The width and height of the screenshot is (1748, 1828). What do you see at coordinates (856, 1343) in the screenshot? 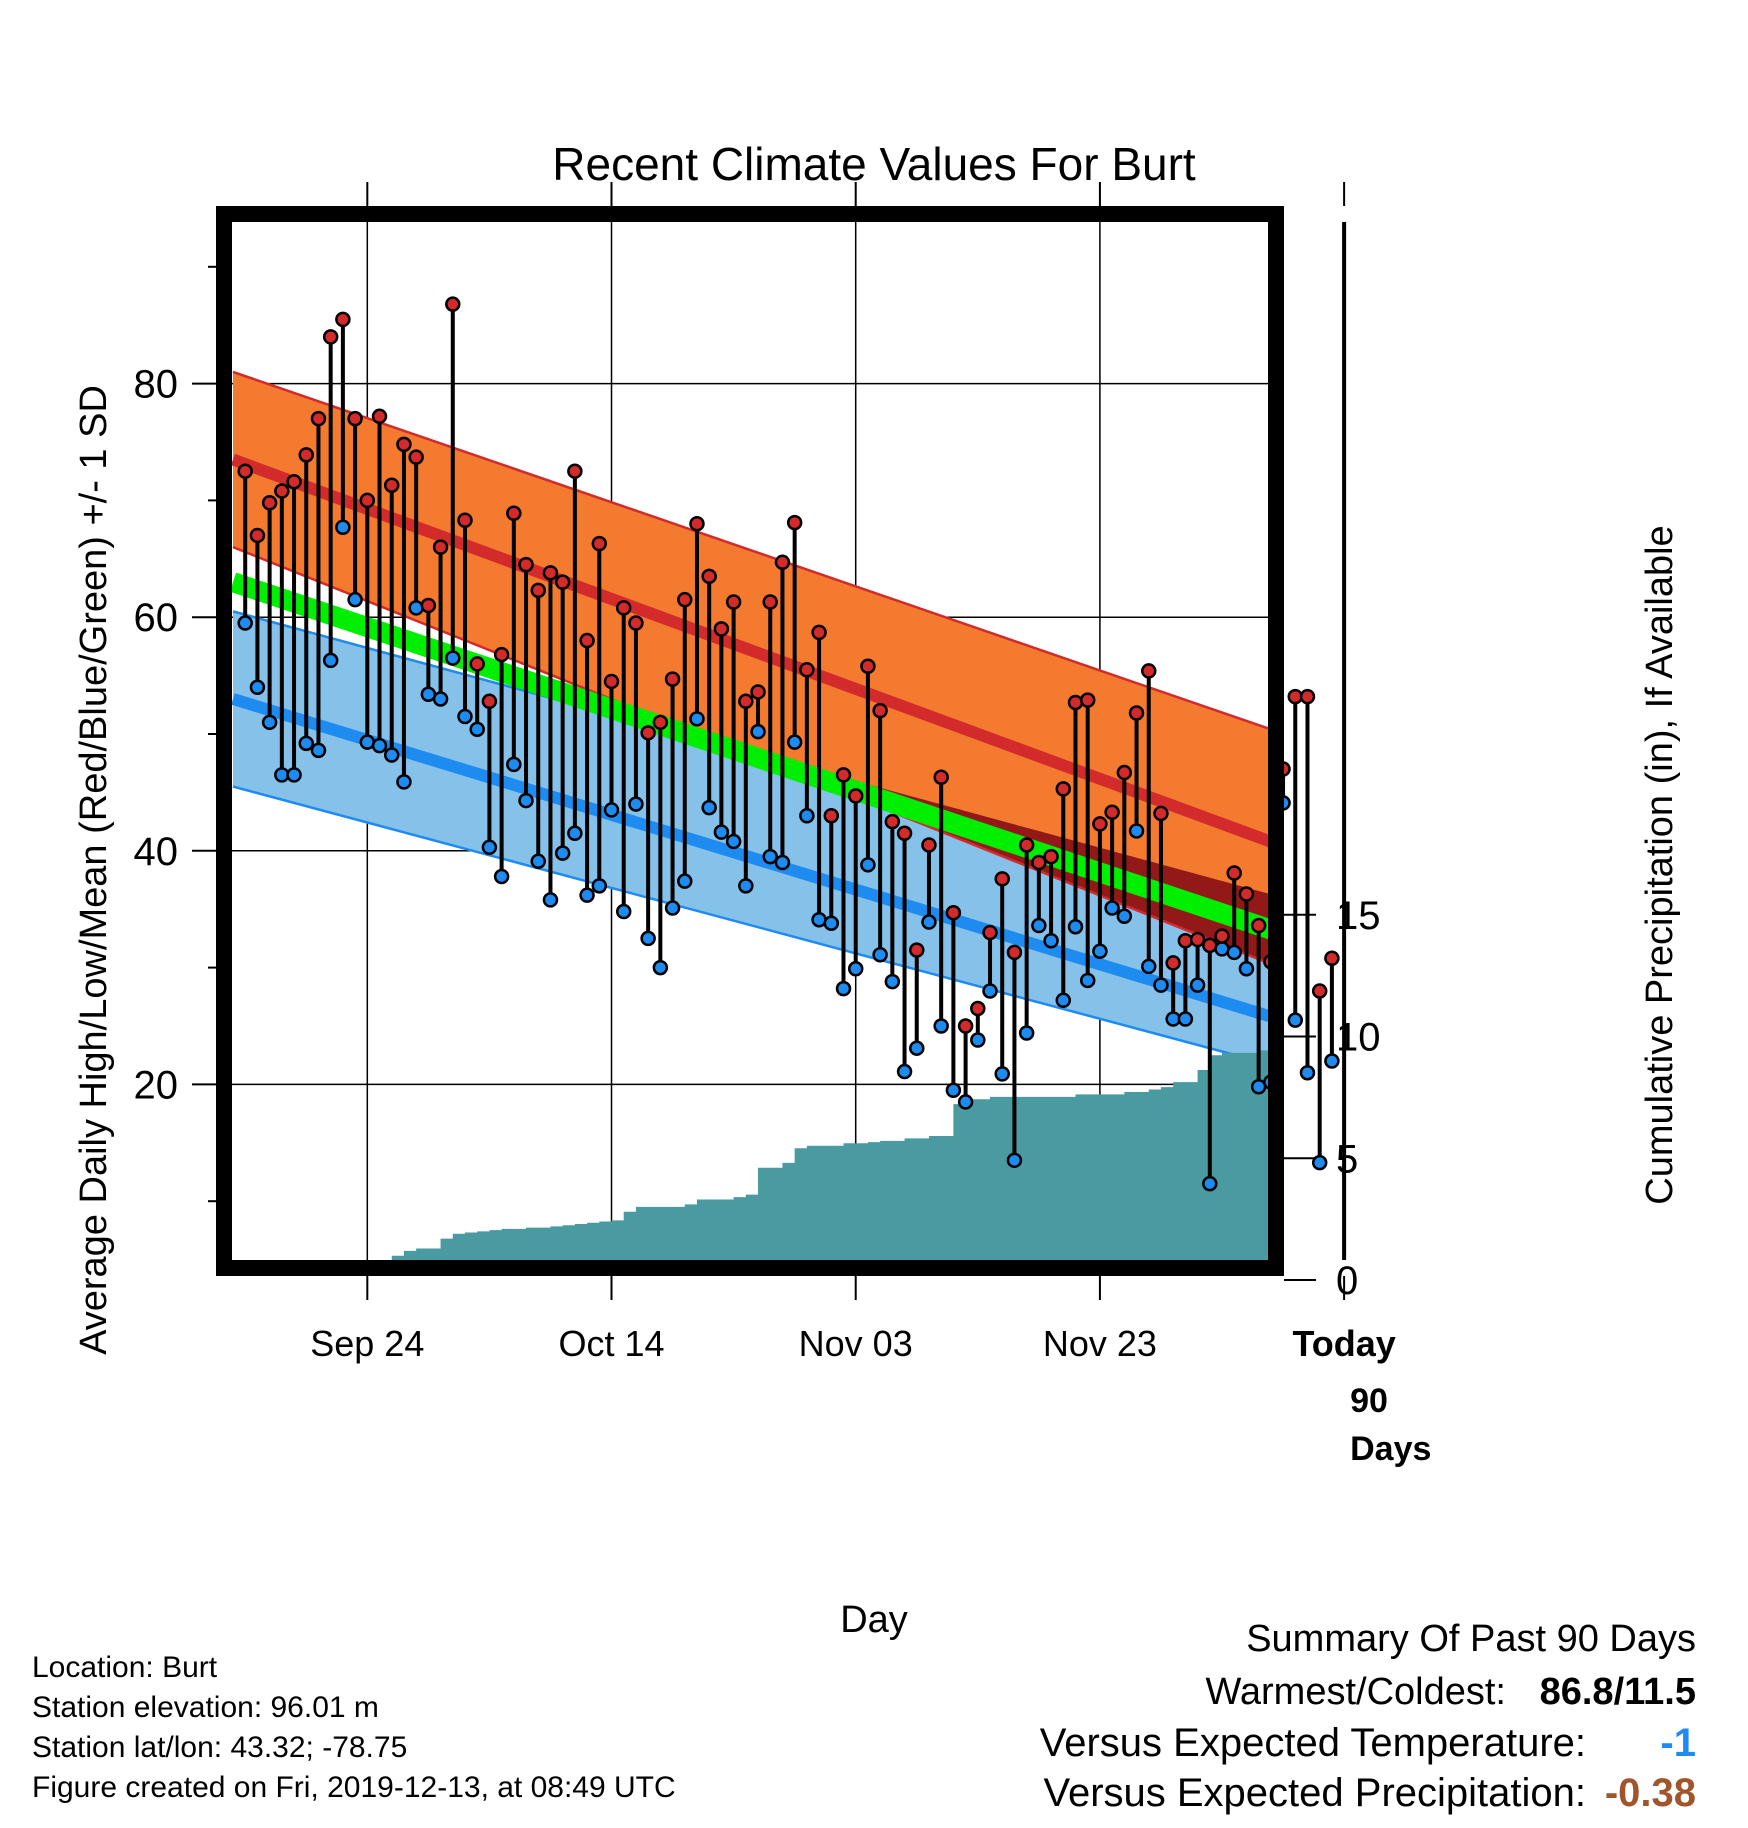
I see `x-tick-label-2: Nov 03` at bounding box center [856, 1343].